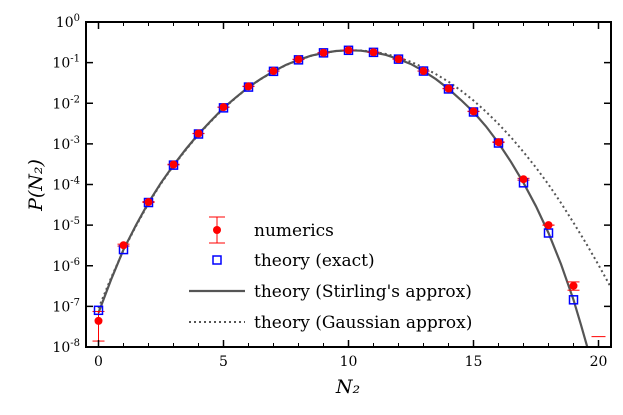  What do you see at coordinates (294, 231) in the screenshot?
I see `legend-label: numerics` at bounding box center [294, 231].